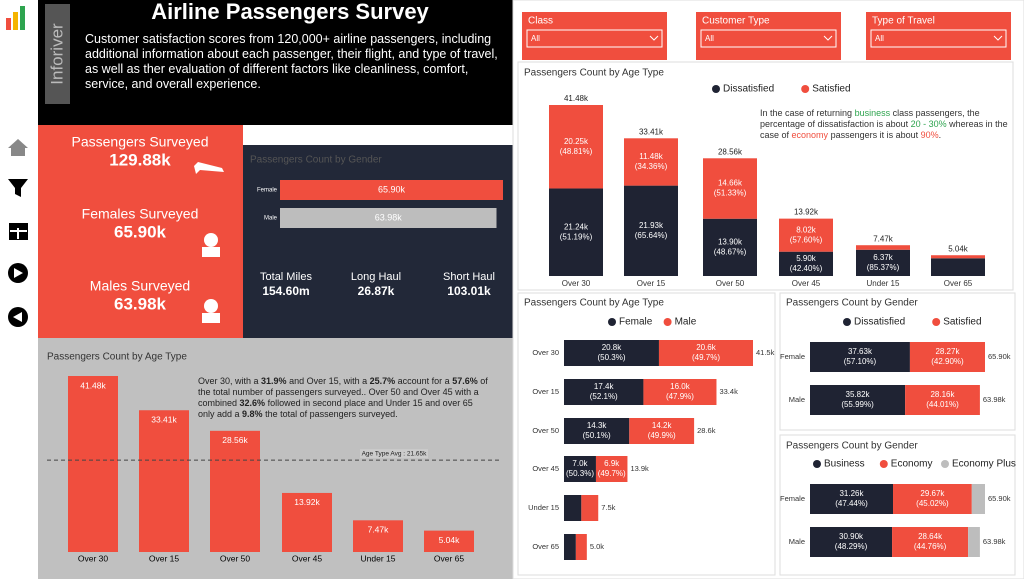 The image size is (1024, 579). I want to click on legend-label: Female, so click(636, 322).